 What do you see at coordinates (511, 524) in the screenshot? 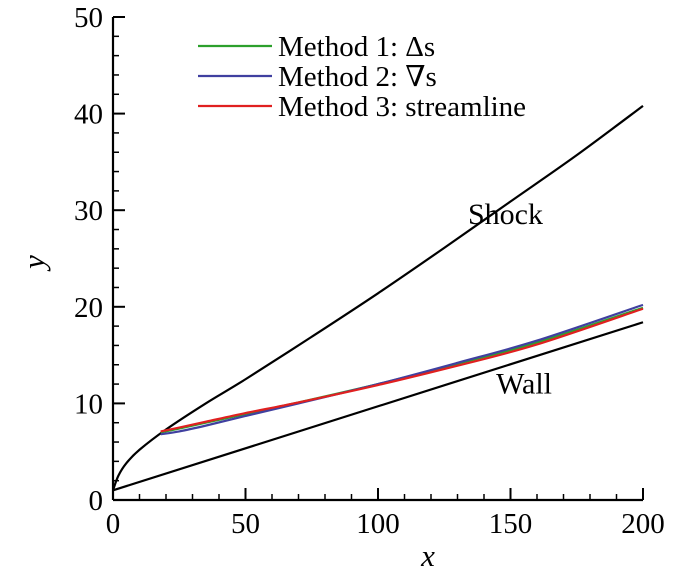
I see `x-tick-label: 150` at bounding box center [511, 524].